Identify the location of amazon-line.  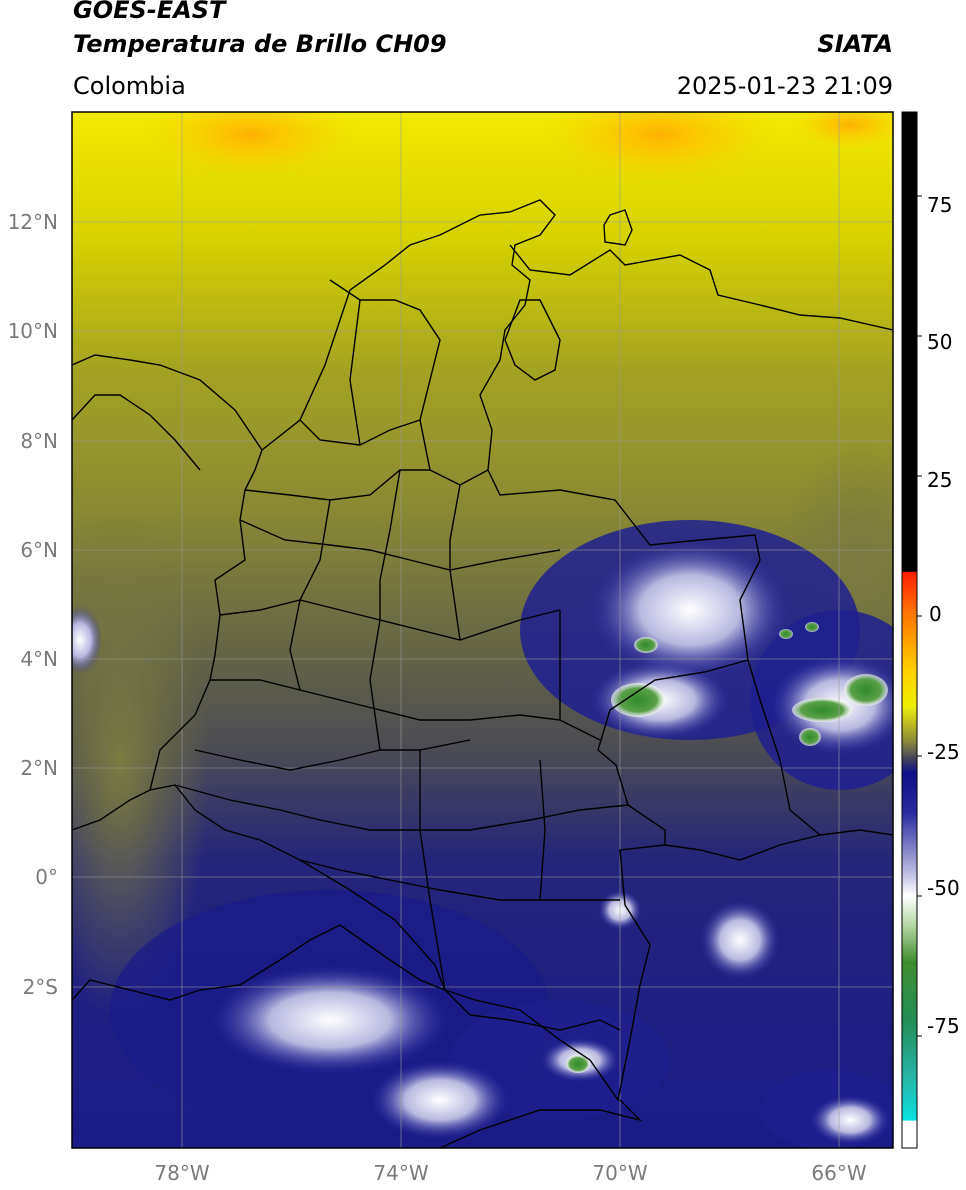
(742, 847).